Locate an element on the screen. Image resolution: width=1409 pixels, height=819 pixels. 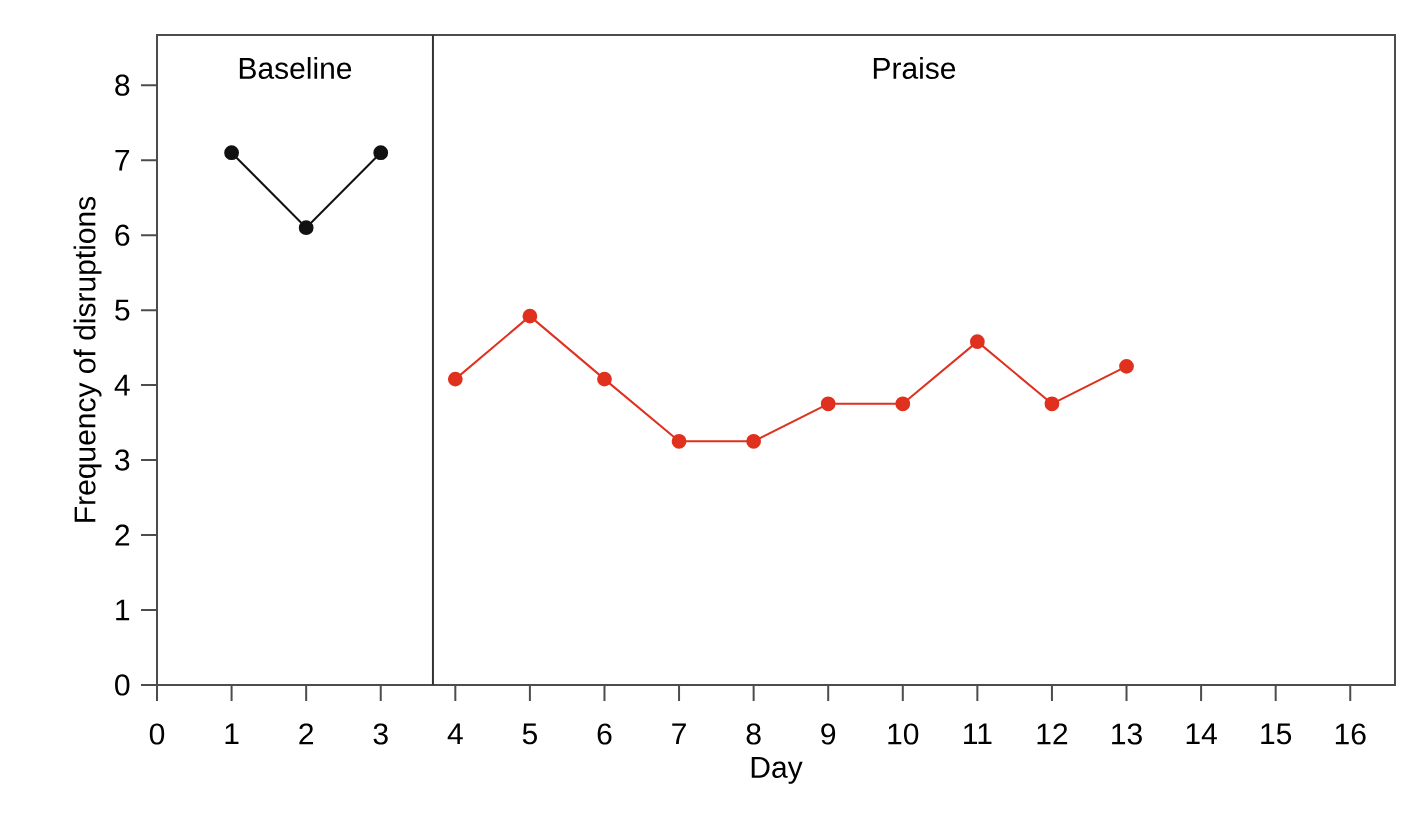
x-tick-label: 0 is located at coordinates (157, 734).